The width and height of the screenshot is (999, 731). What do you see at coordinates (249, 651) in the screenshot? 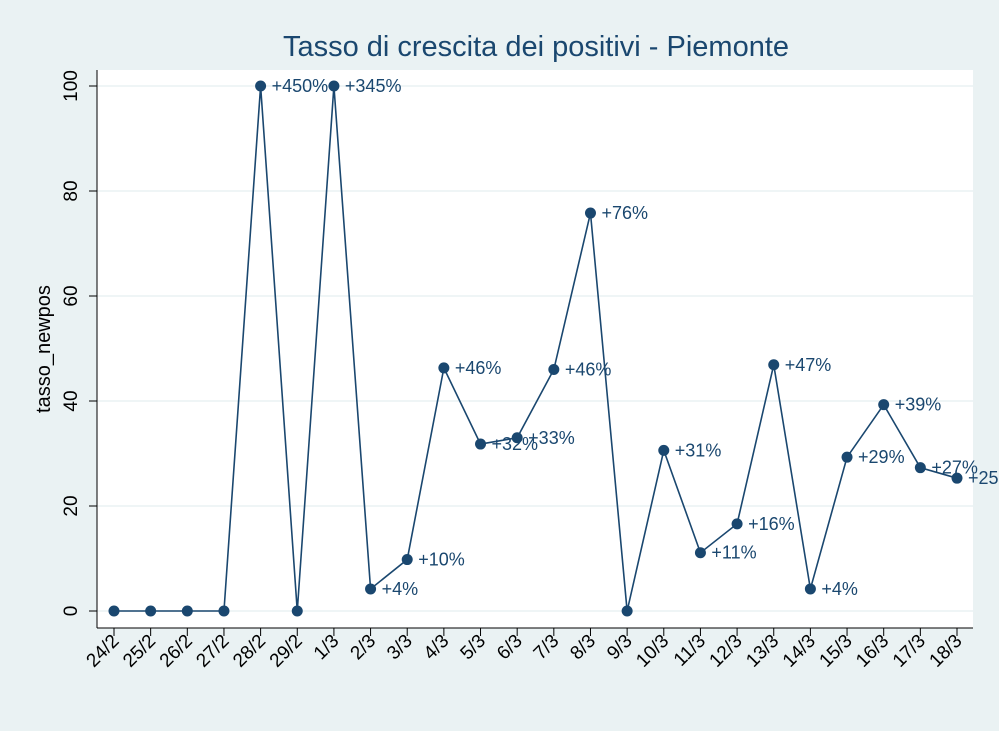
I see `x-tick-label: 28/2` at bounding box center [249, 651].